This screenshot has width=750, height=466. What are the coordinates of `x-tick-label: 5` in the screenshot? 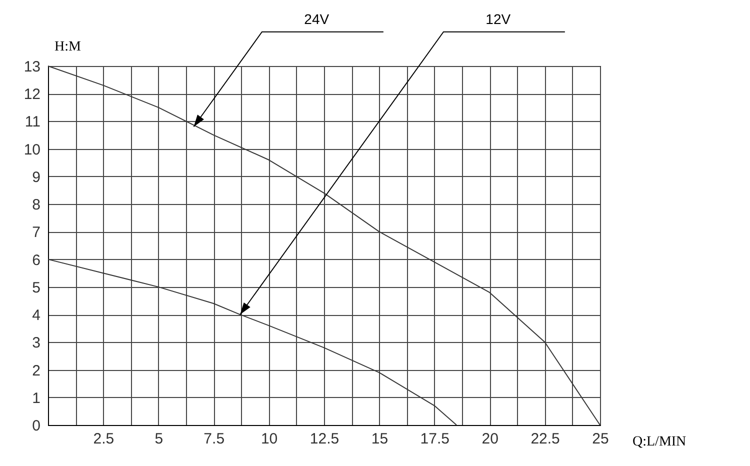 It's located at (159, 439).